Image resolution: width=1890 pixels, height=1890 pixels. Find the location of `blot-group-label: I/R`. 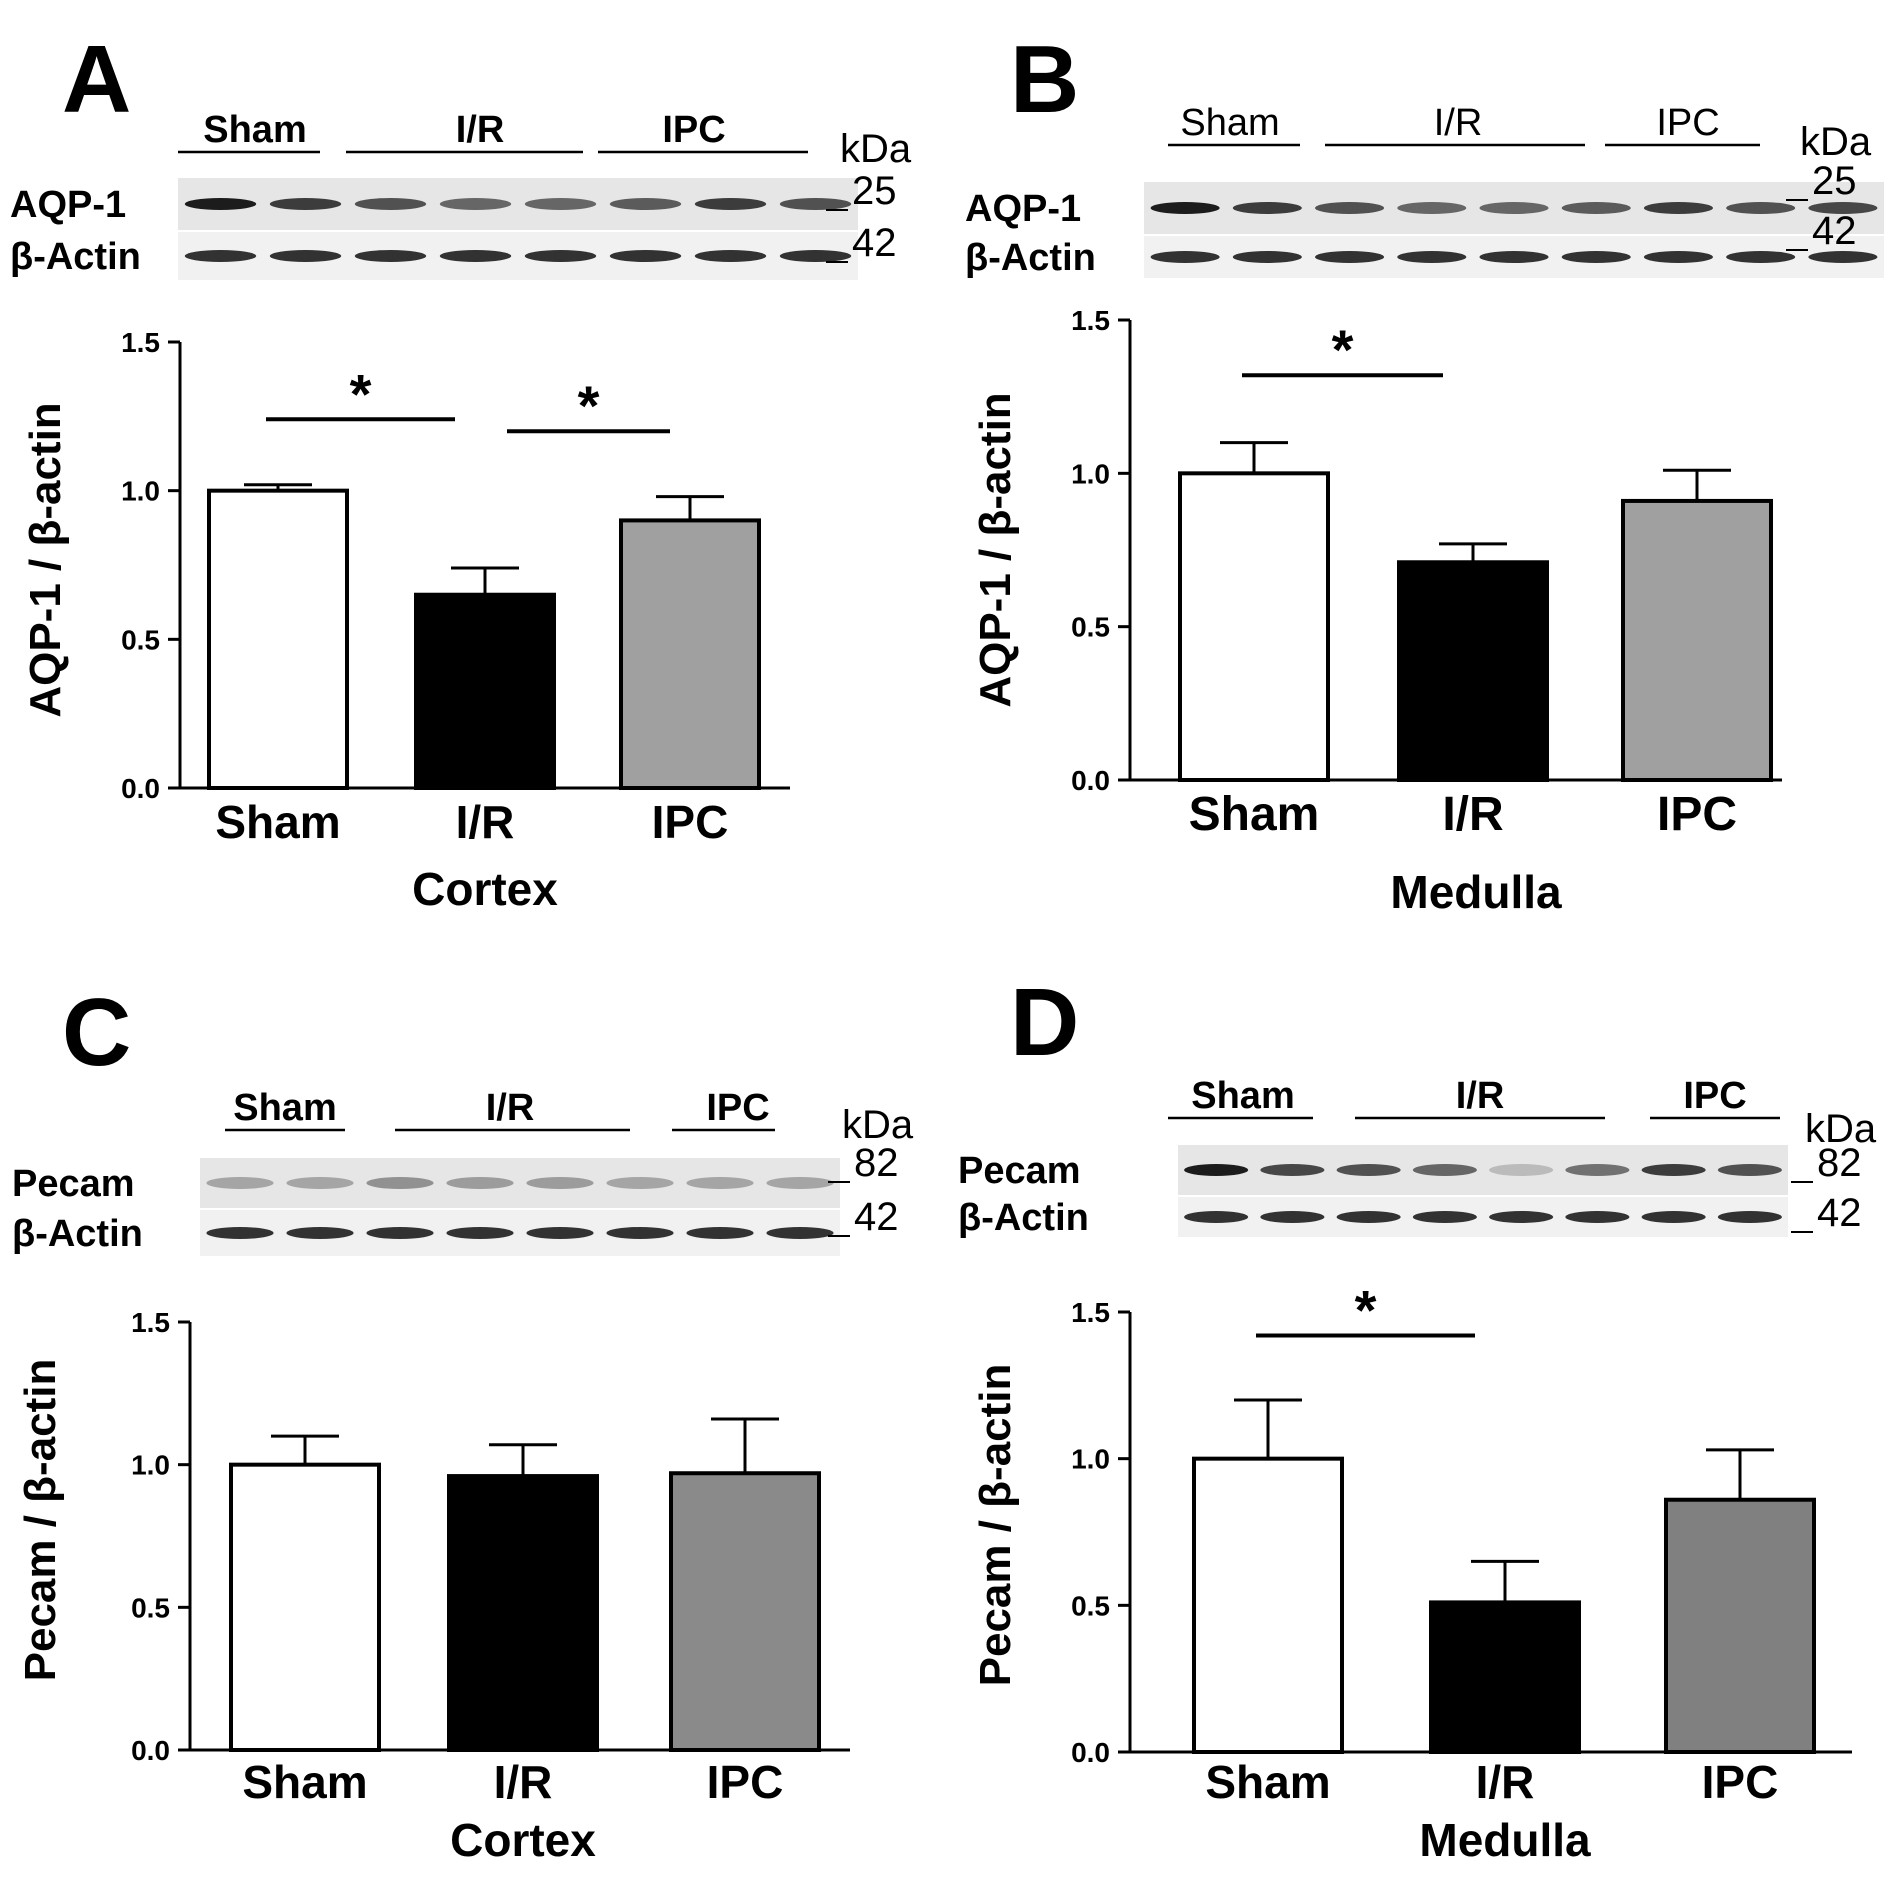

blot-group-label: I/R is located at coordinates (510, 1108).